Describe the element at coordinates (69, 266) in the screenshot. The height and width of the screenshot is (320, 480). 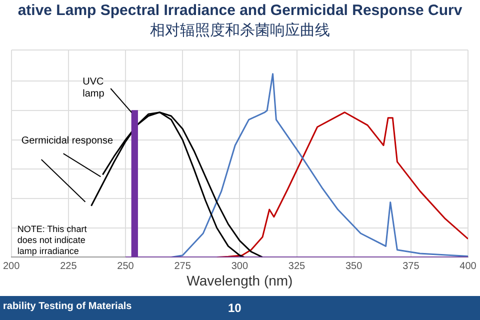
I see `x-tick-label: 225` at that location.